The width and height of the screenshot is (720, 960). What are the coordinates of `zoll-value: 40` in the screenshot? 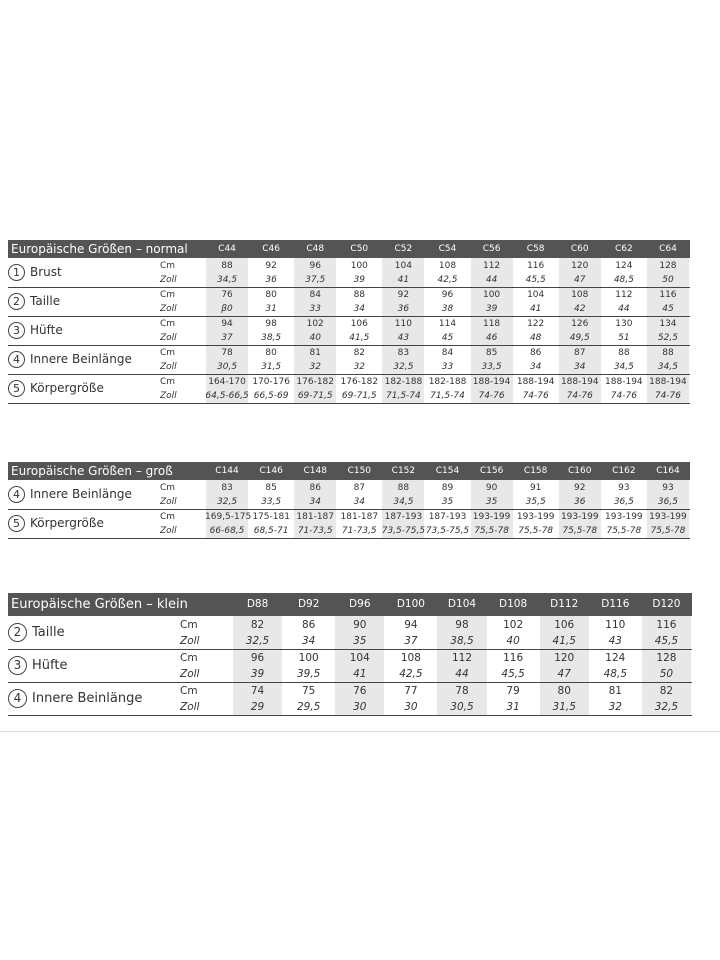 It's located at (513, 640).